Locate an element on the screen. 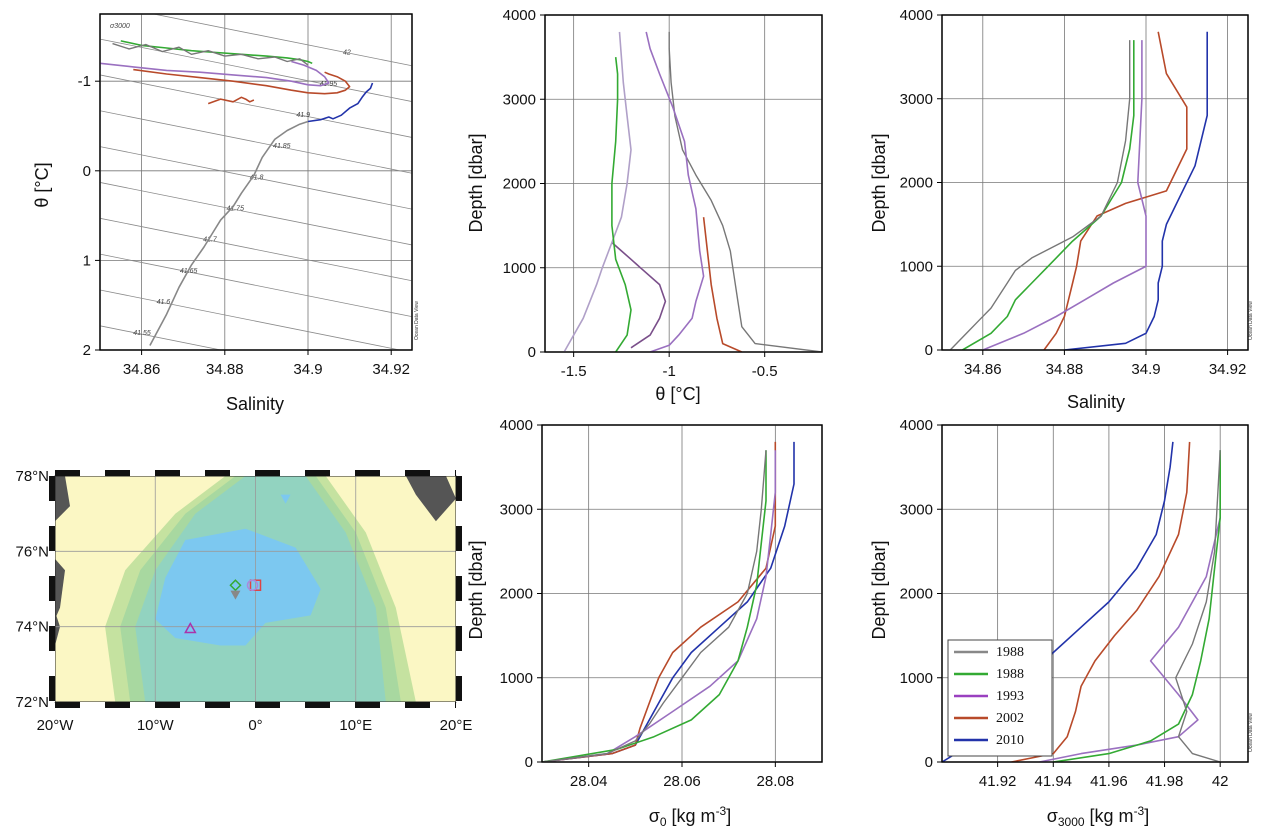 The image size is (1282, 830). sigma0-series-line is located at coordinates (659, 601).